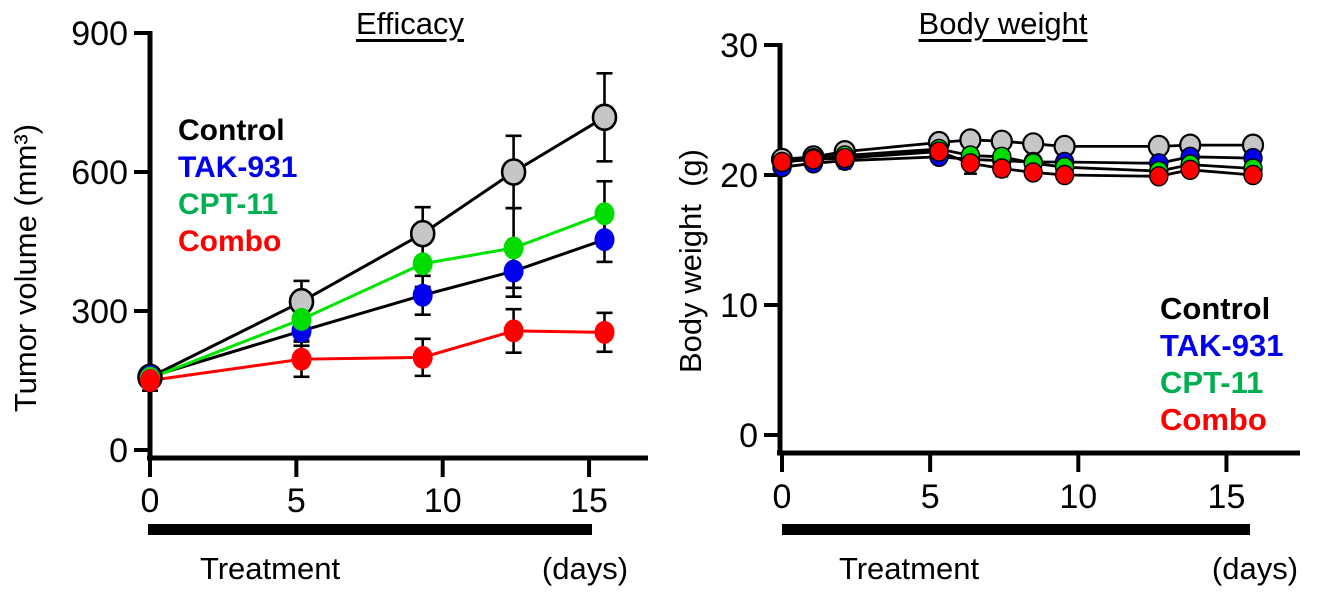  Describe the element at coordinates (739, 176) in the screenshot. I see `body-weight-y-tick-label: 20` at that location.